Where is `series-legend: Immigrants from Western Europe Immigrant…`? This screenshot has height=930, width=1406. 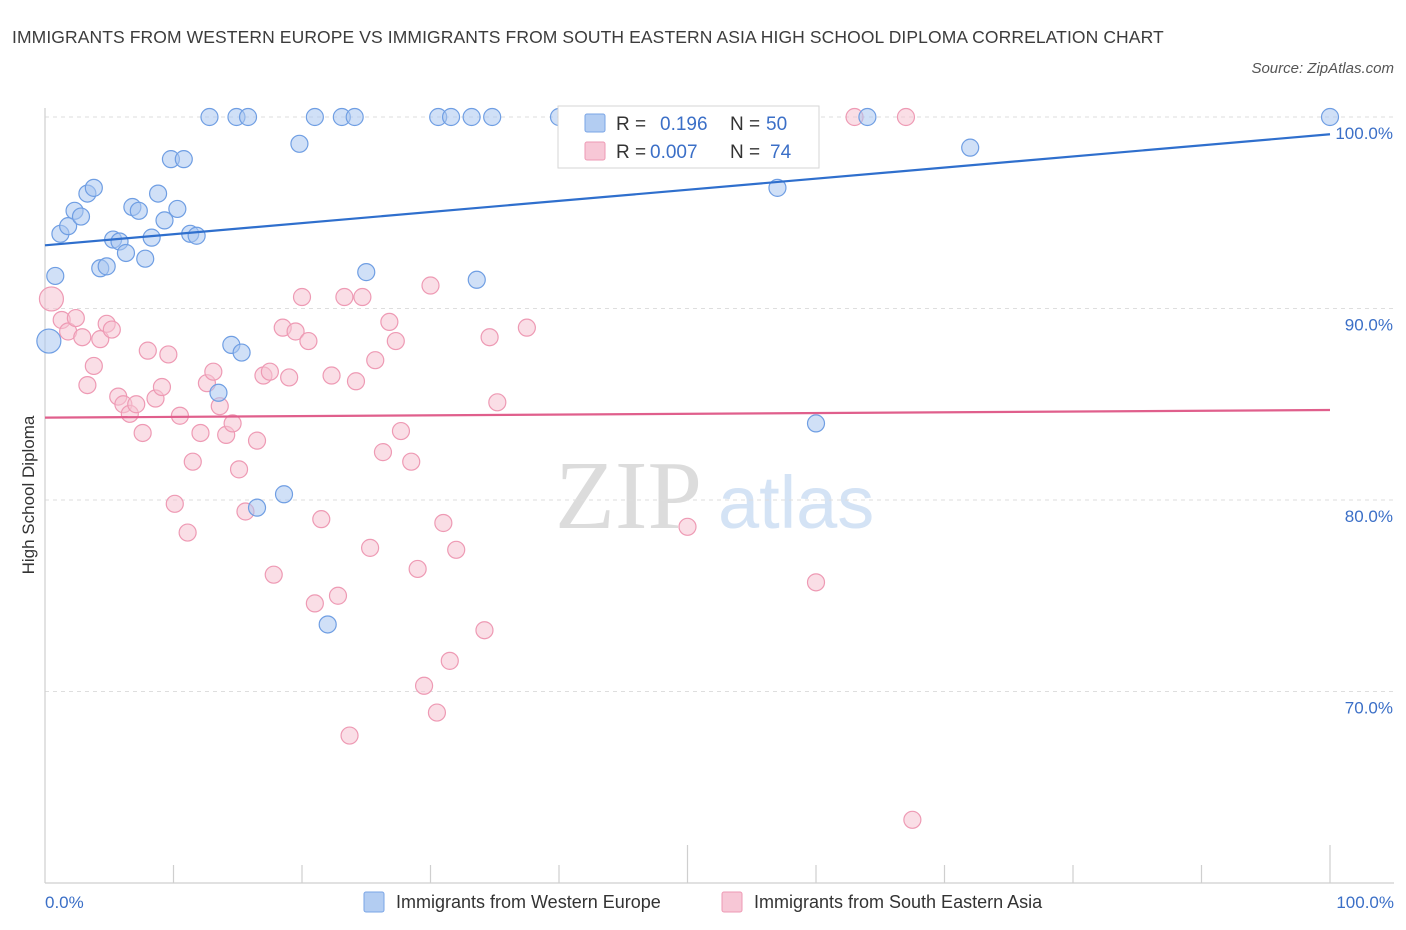 series-legend: Immigrants from Western Europe Immigrant… is located at coordinates (703, 902).